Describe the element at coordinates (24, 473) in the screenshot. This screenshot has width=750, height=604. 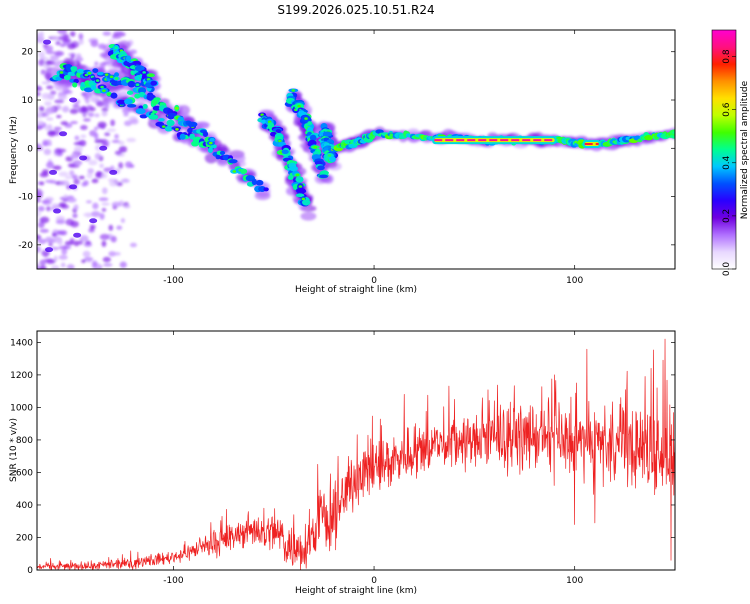
I see `snr-y-tick-label: 600` at that location.